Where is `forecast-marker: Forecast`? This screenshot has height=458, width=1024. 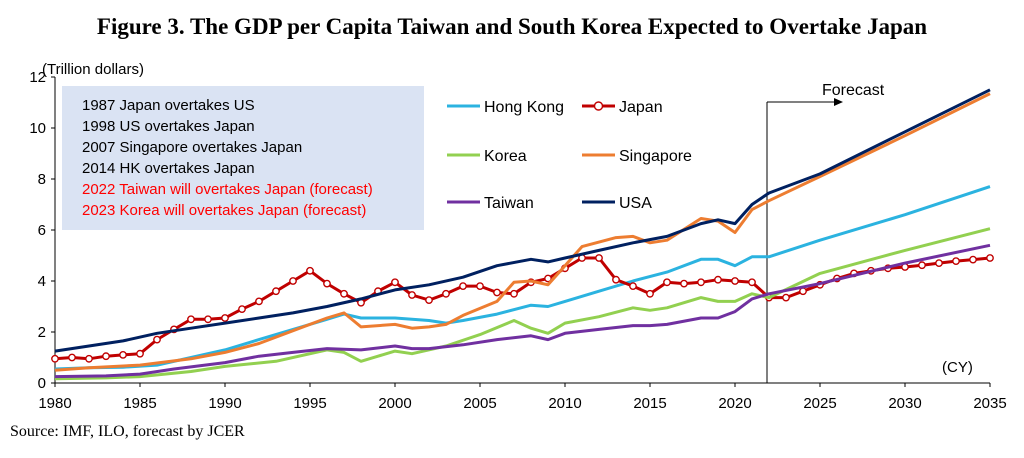 forecast-marker: Forecast is located at coordinates (825, 232).